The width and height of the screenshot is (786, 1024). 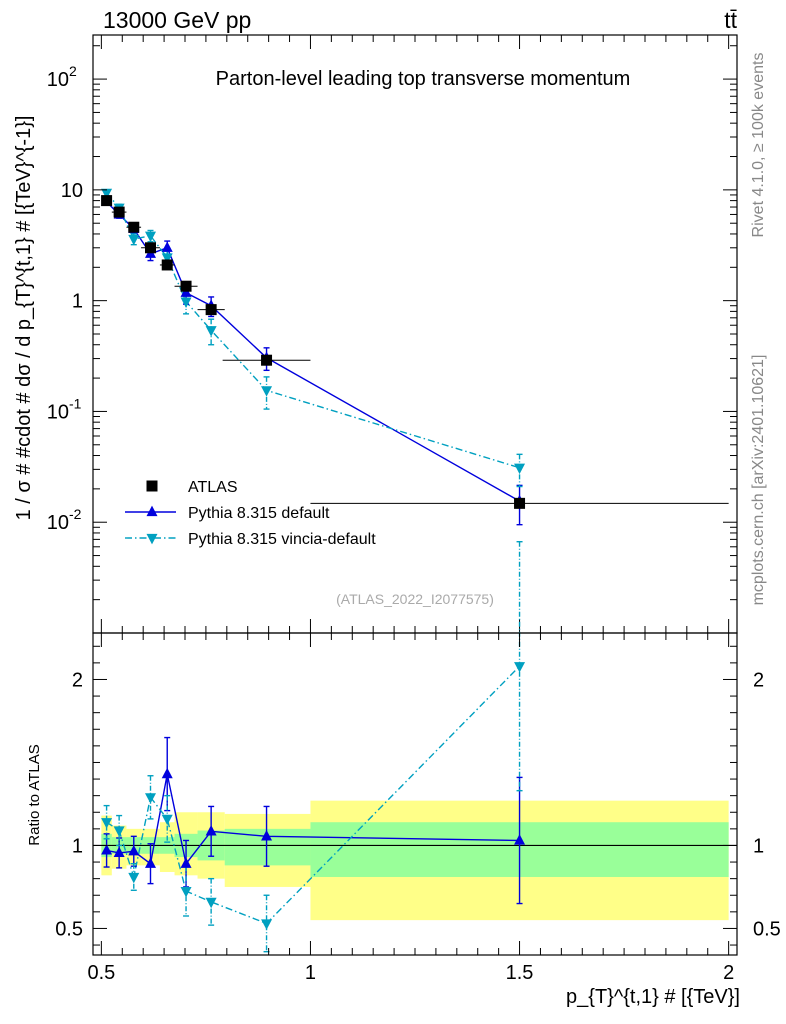 What do you see at coordinates (310, 973) in the screenshot?
I see `x-tick-label: 1` at bounding box center [310, 973].